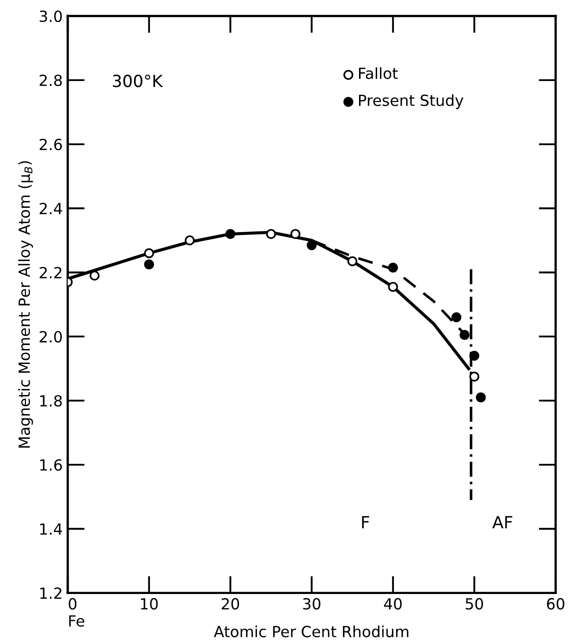  What do you see at coordinates (138, 81) in the screenshot?
I see `annotation: 300°K` at bounding box center [138, 81].